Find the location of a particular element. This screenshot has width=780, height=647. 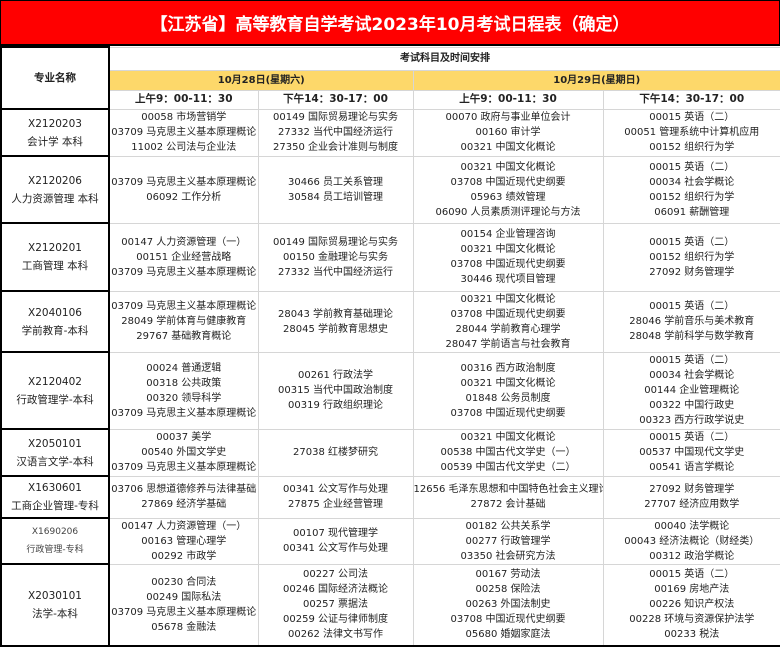

major-code: X2050101 is located at coordinates (55, 444).